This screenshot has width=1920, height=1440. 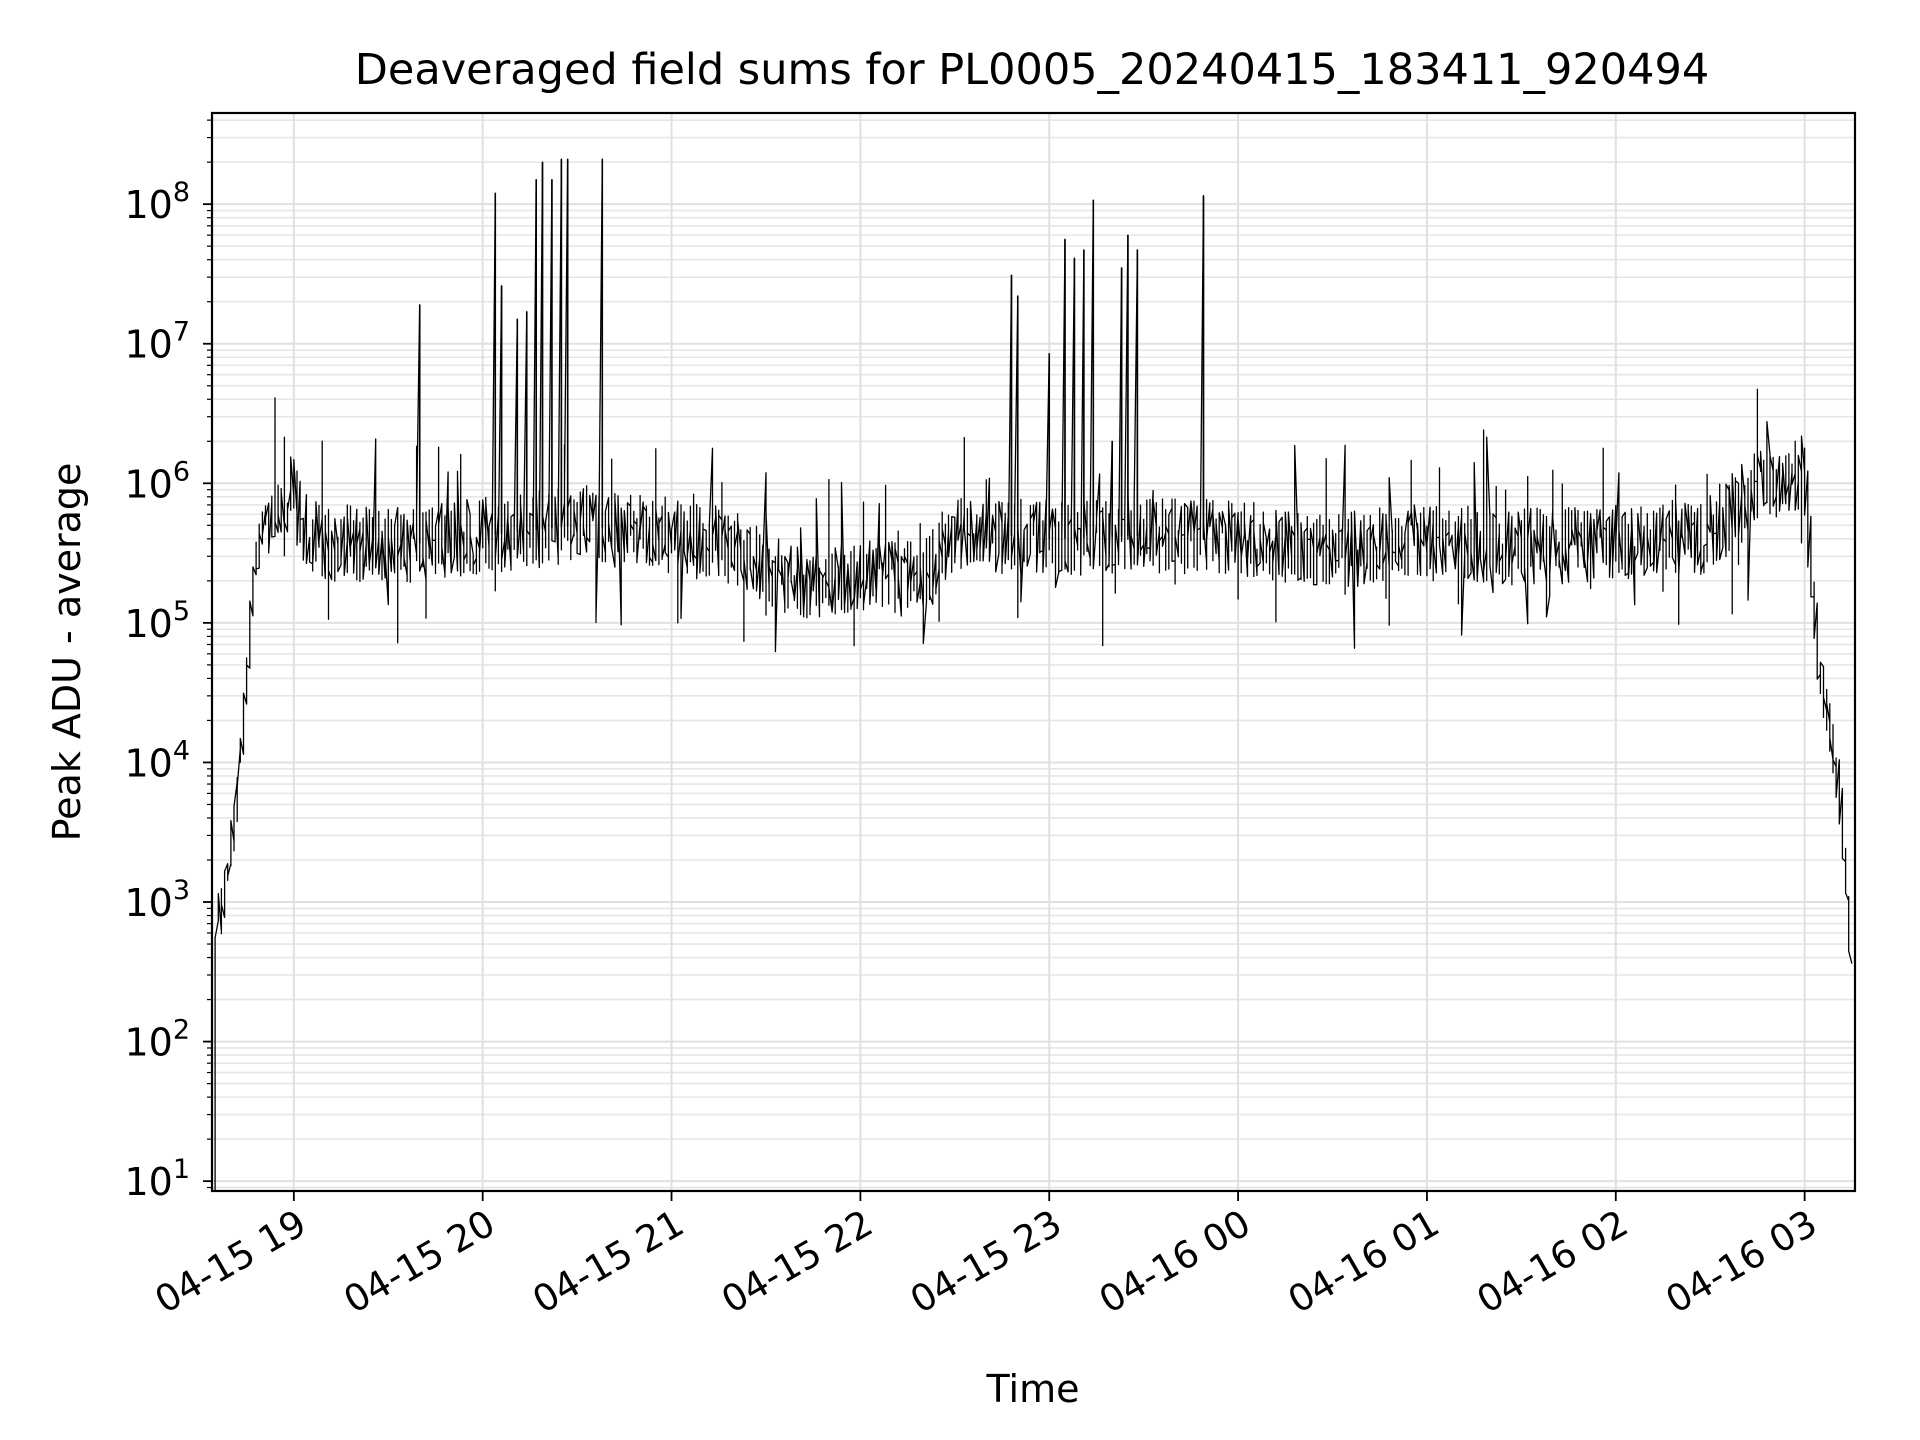 I want to click on y-tick-label: 102, so click(x=157, y=1040).